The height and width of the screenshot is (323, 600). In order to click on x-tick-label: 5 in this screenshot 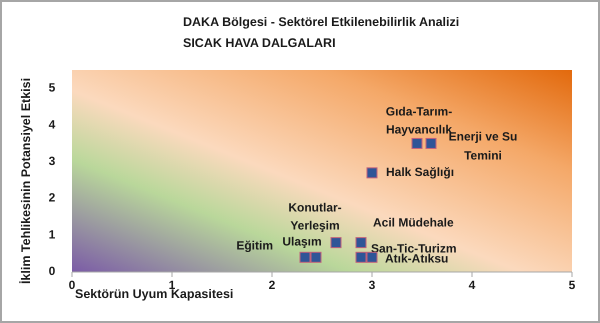, I will do `click(572, 285)`.